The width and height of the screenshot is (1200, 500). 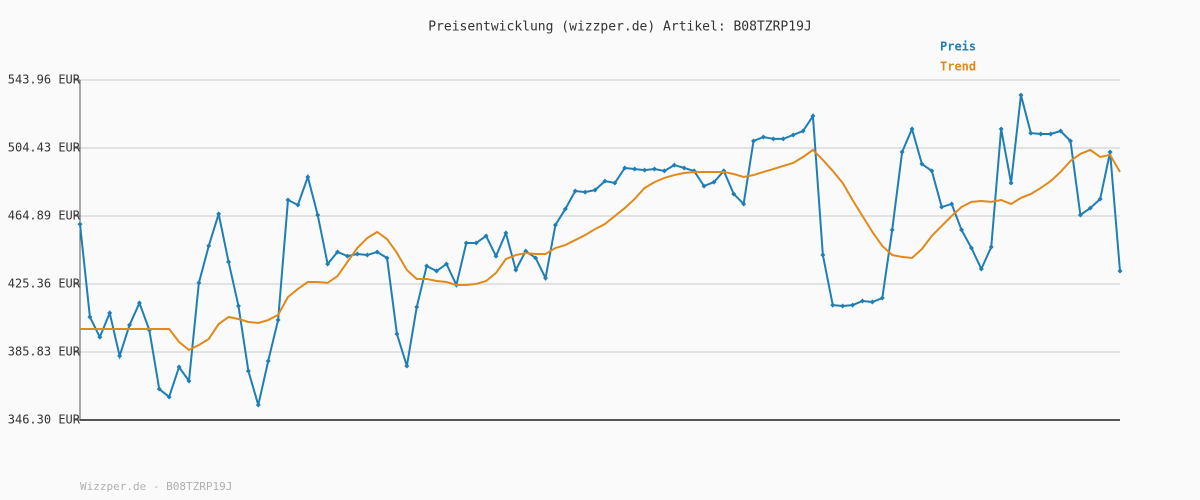 What do you see at coordinates (44, 216) in the screenshot?
I see `y-tick-label: 464.89 EUR` at bounding box center [44, 216].